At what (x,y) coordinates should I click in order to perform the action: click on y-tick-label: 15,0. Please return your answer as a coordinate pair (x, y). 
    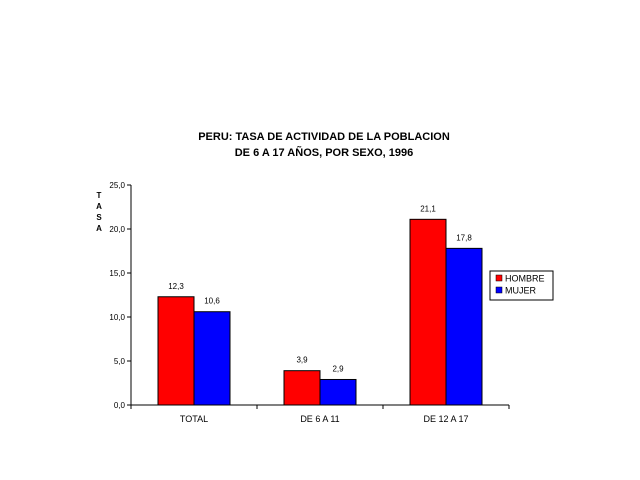
    Looking at the image, I should click on (117, 273).